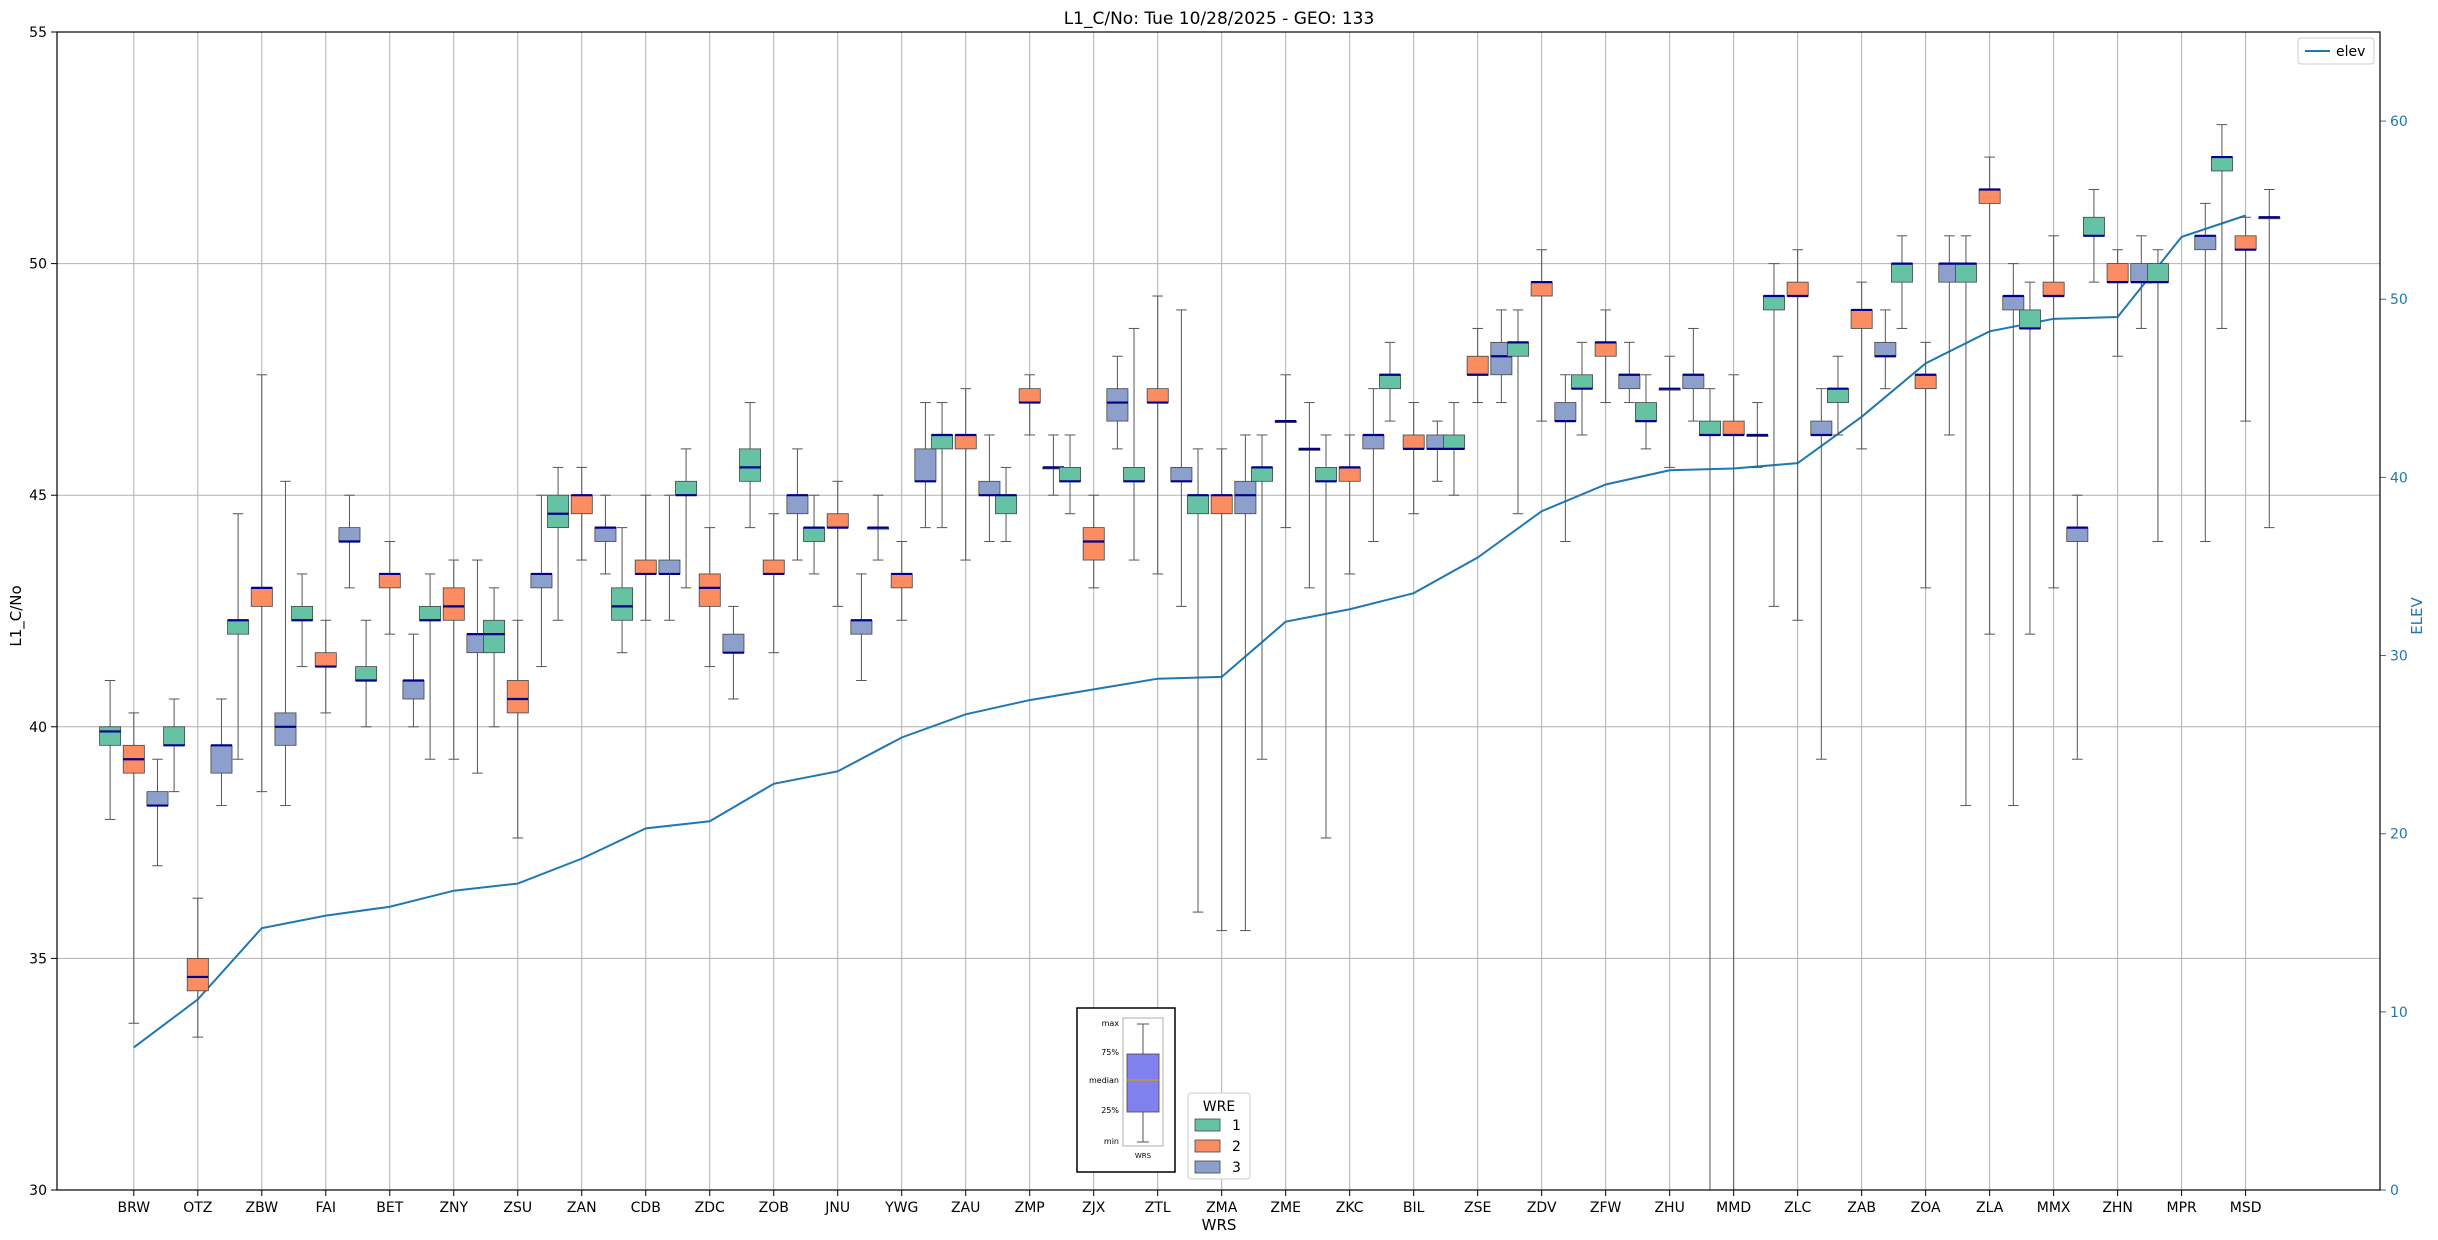 The height and width of the screenshot is (1240, 2438). Describe the element at coordinates (2399, 300) in the screenshot. I see `y2-tick-label: 50` at that location.